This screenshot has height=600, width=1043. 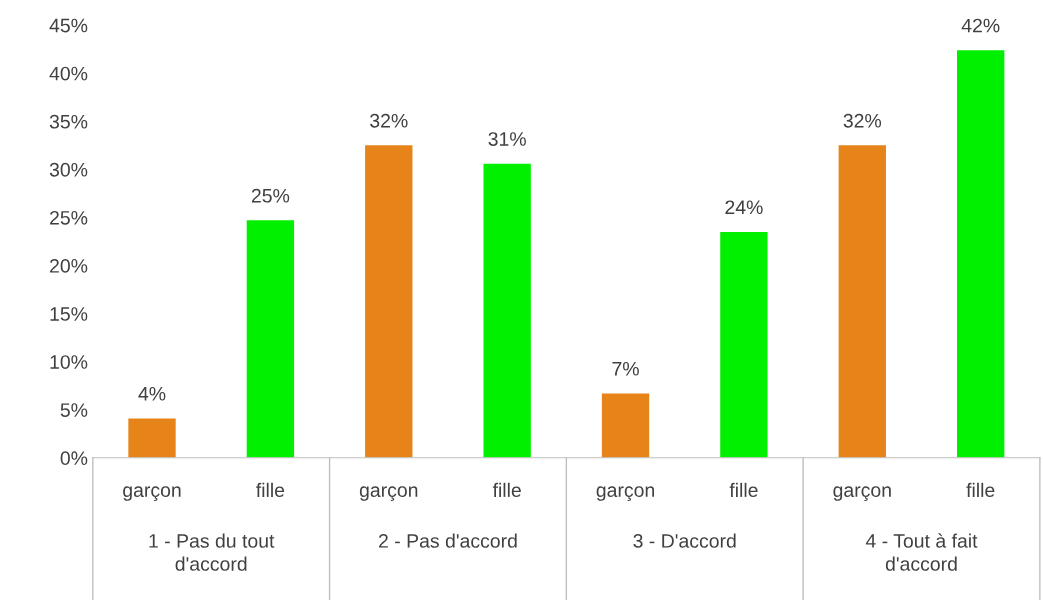 What do you see at coordinates (744, 207) in the screenshot?
I see `data-label: 24%` at bounding box center [744, 207].